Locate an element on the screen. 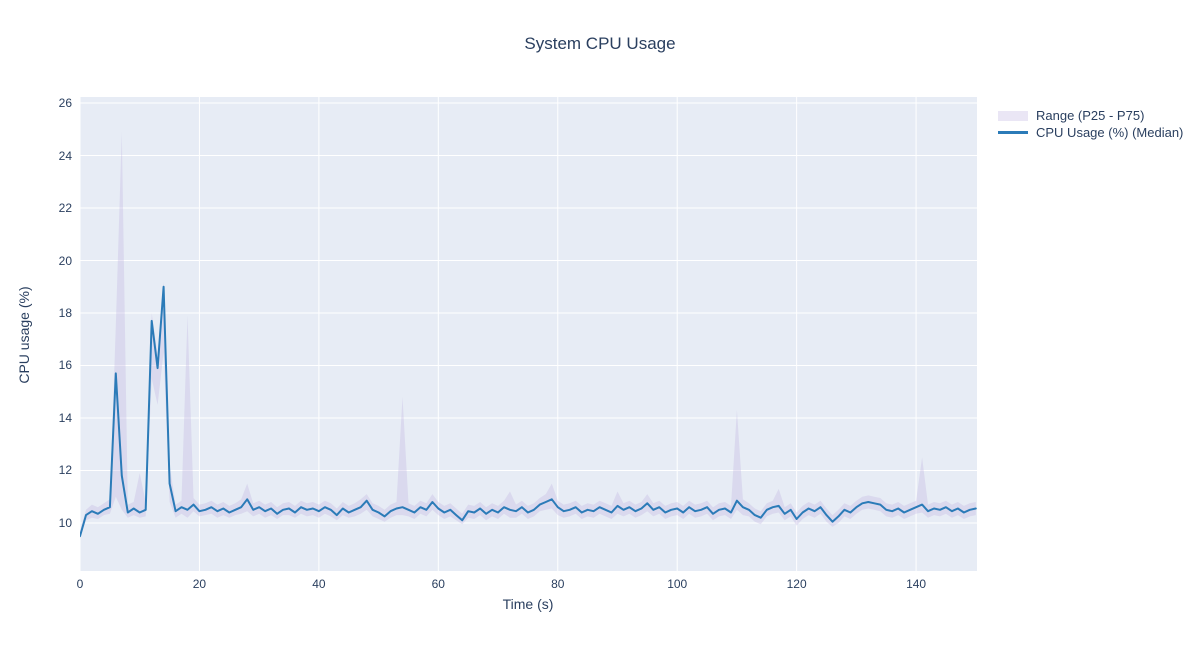  legend-item-median: CPU Usage (%) (Median) is located at coordinates (1090, 132).